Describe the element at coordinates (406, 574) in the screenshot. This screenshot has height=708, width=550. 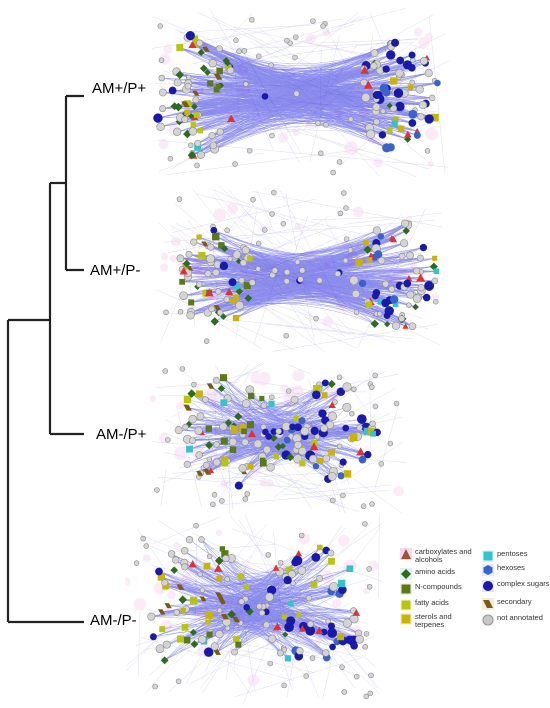
I see `diamond-icon` at that location.